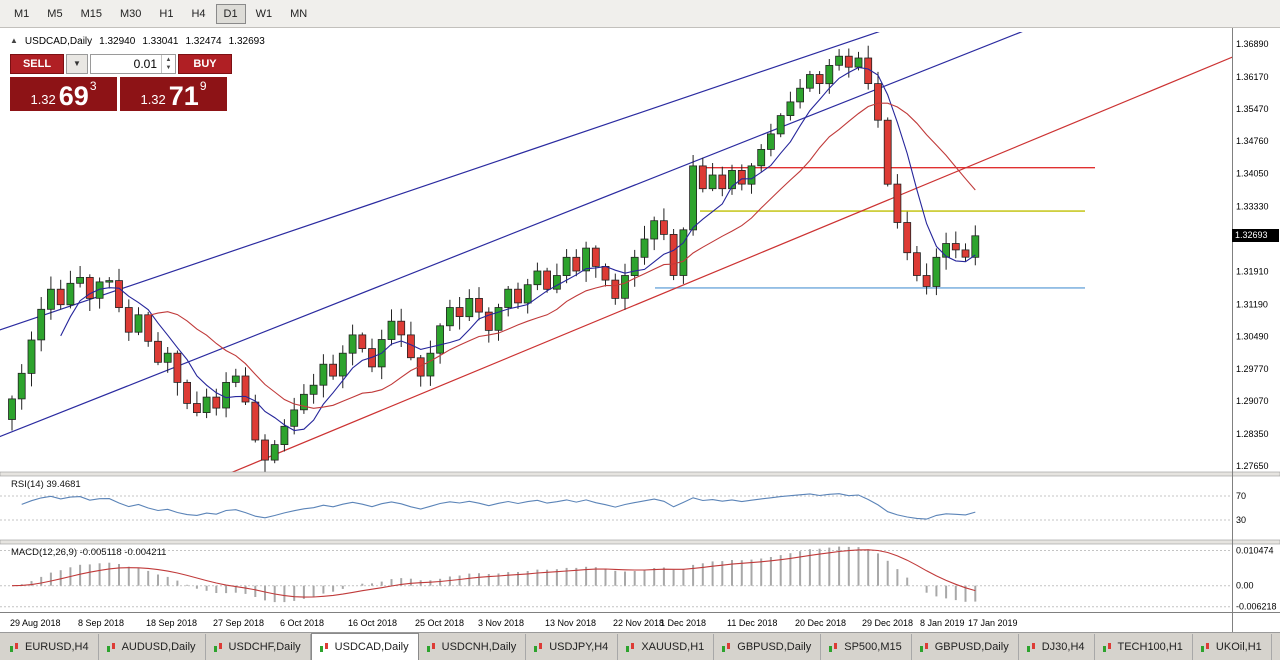 The image size is (1280, 660). What do you see at coordinates (54, 14) in the screenshot?
I see `timeframe-m5: M5` at bounding box center [54, 14].